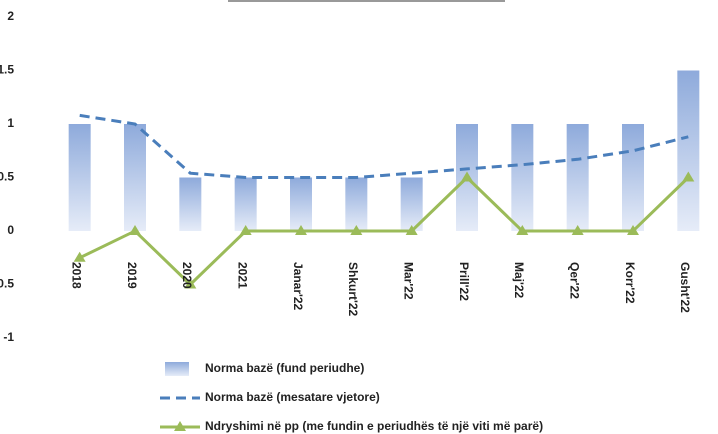 The height and width of the screenshot is (434, 718). What do you see at coordinates (519, 280) in the screenshot?
I see `x-tick-label: Maj'22` at bounding box center [519, 280].